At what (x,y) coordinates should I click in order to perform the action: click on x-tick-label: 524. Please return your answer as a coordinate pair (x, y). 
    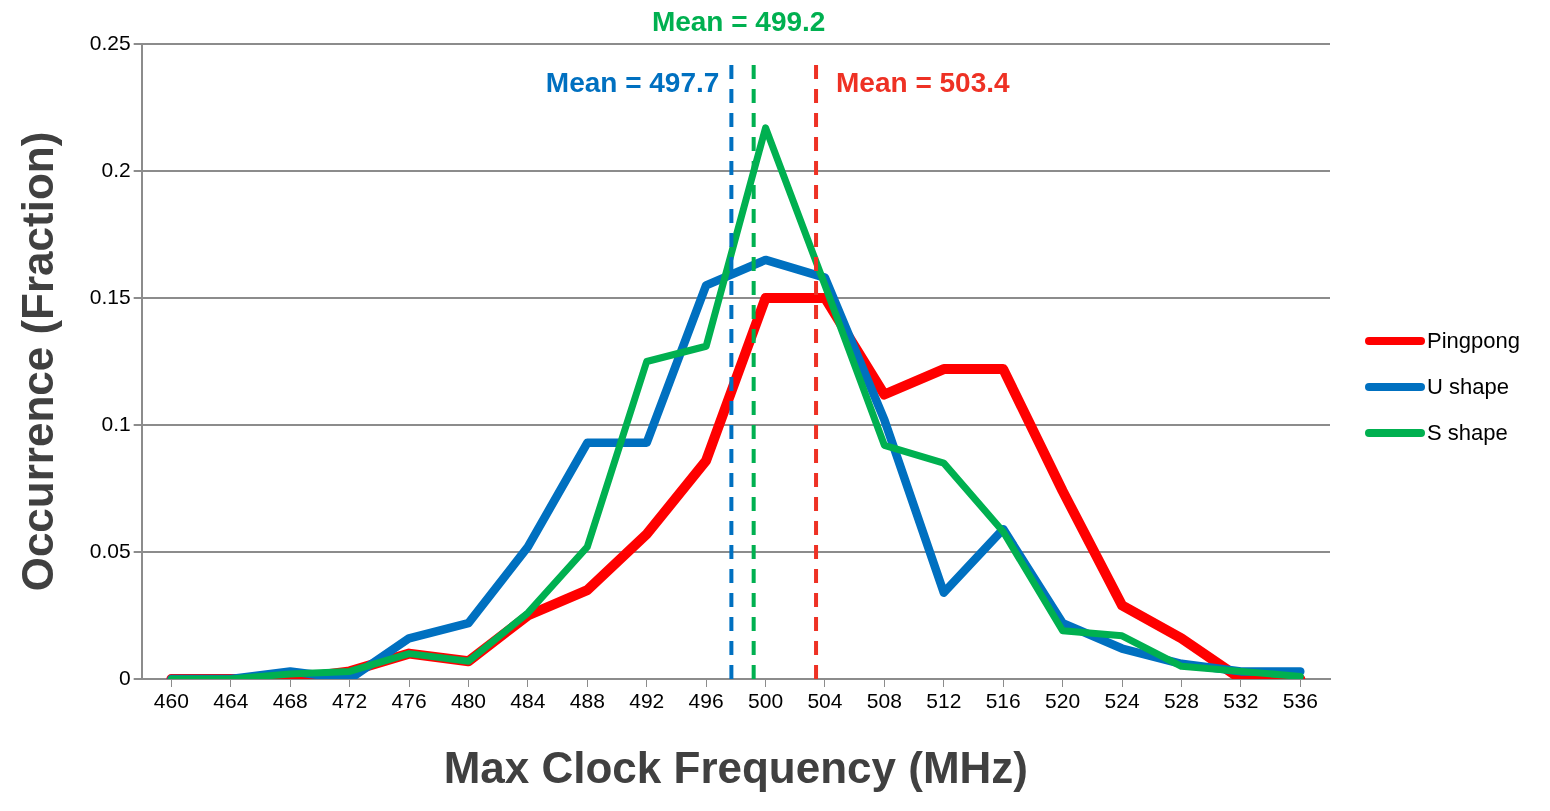
    Looking at the image, I should click on (1122, 701).